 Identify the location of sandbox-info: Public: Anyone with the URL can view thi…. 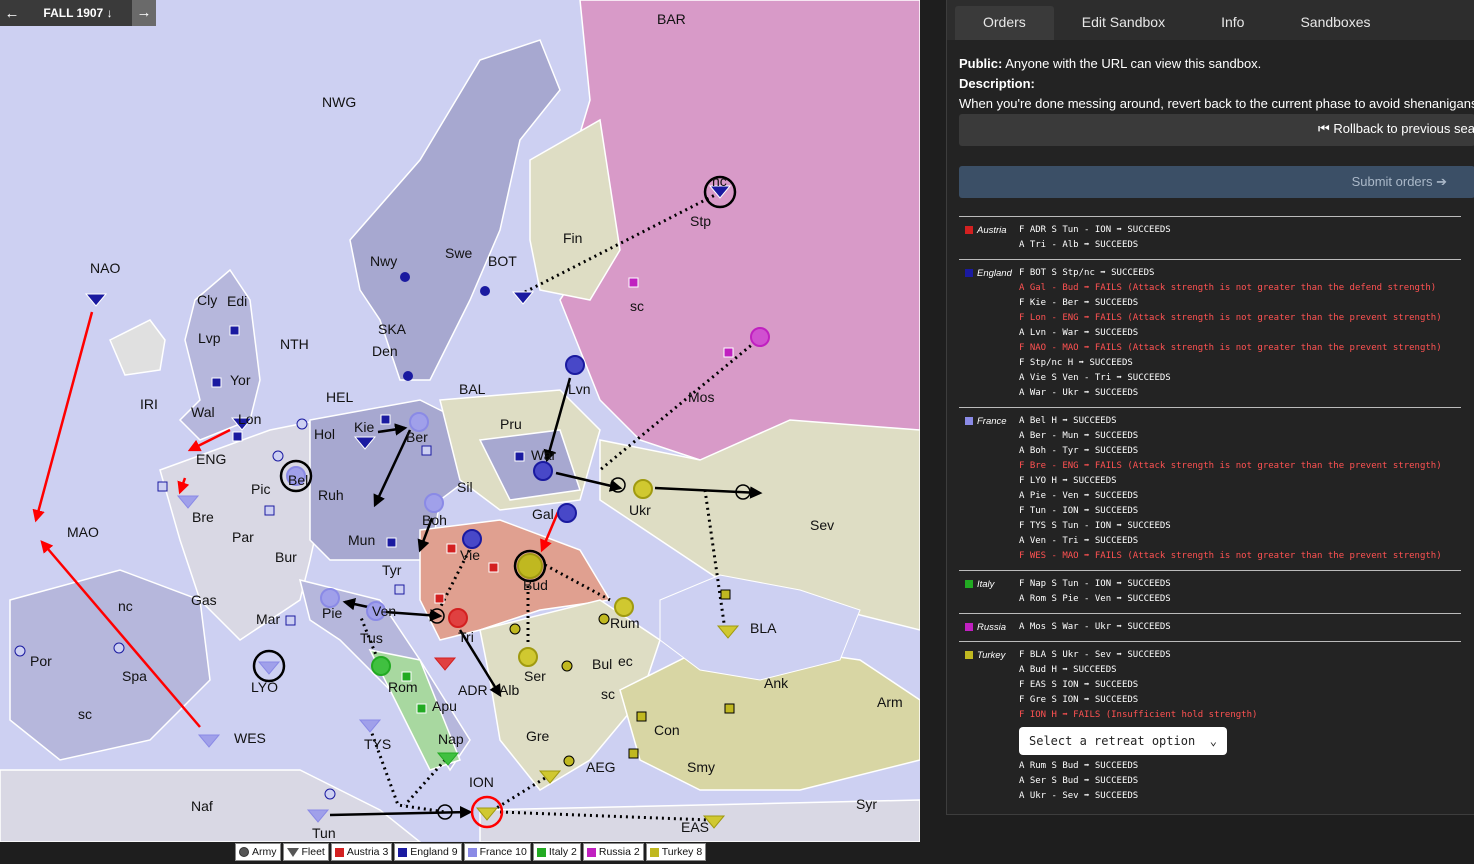
(1216, 84).